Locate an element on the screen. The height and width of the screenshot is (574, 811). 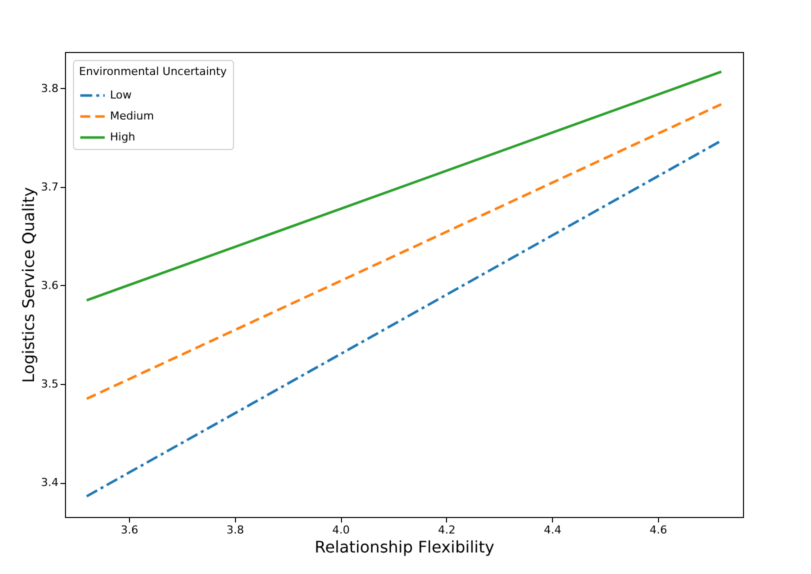
y-tick-label: 3.5 is located at coordinates (49, 384).